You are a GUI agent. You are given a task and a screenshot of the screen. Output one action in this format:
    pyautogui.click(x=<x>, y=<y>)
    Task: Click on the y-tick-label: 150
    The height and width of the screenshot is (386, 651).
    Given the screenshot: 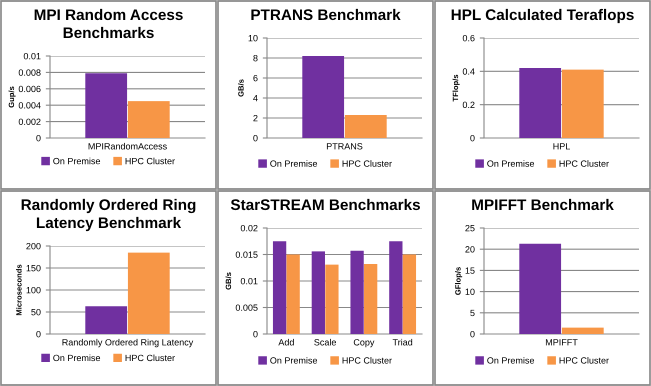 What is the action you would take?
    pyautogui.click(x=33, y=268)
    